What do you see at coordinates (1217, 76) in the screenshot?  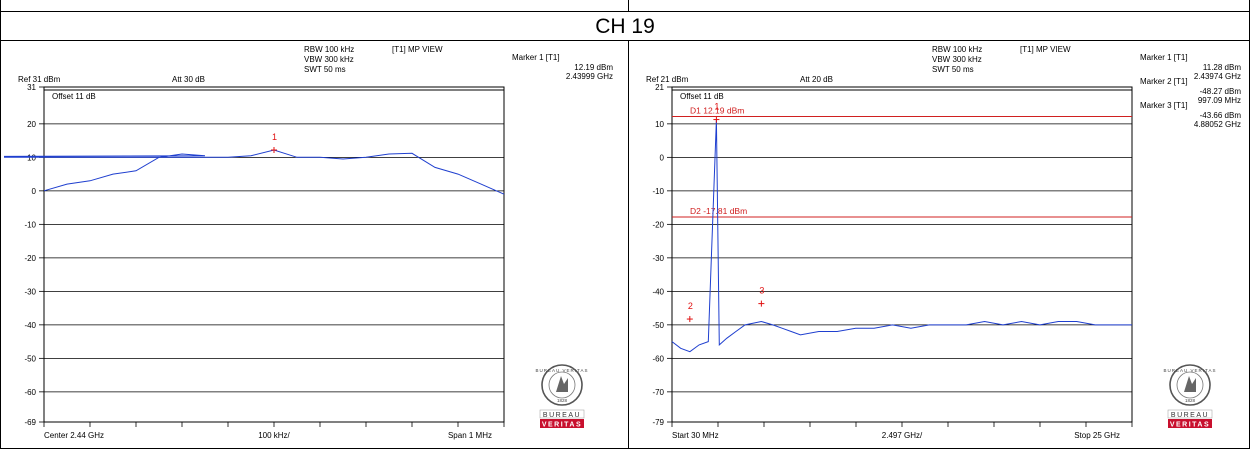 I see `marker-info-freq: 2.43974 GHz` at bounding box center [1217, 76].